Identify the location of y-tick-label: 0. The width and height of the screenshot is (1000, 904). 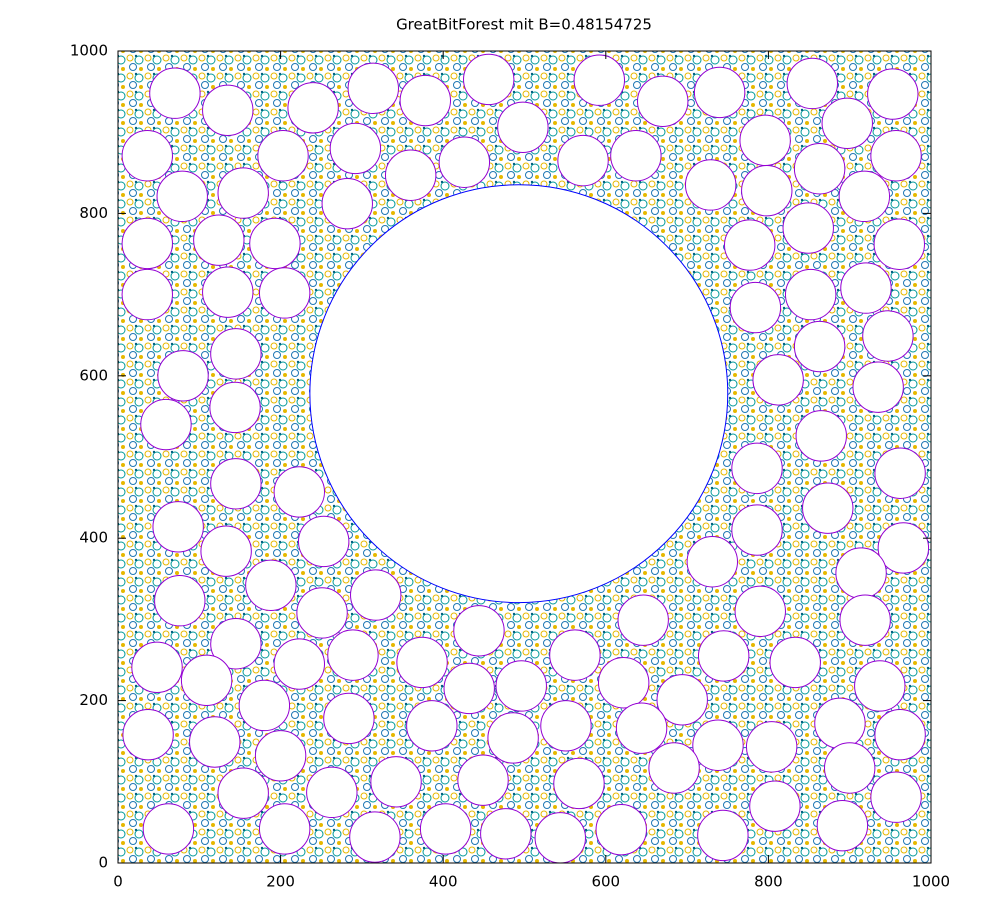
(103, 863).